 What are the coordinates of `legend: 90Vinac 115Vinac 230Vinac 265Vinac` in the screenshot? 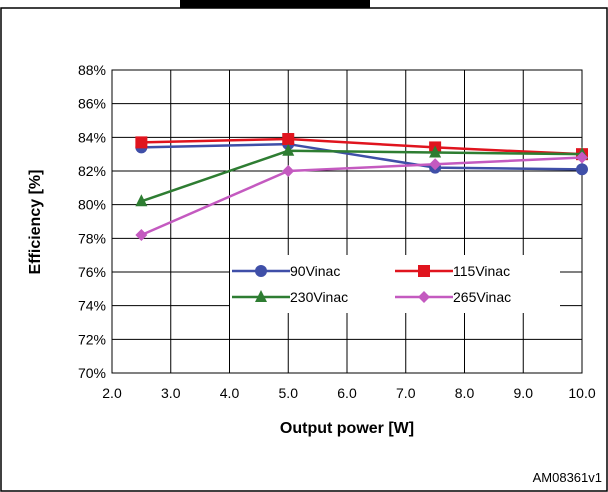 It's located at (395, 284).